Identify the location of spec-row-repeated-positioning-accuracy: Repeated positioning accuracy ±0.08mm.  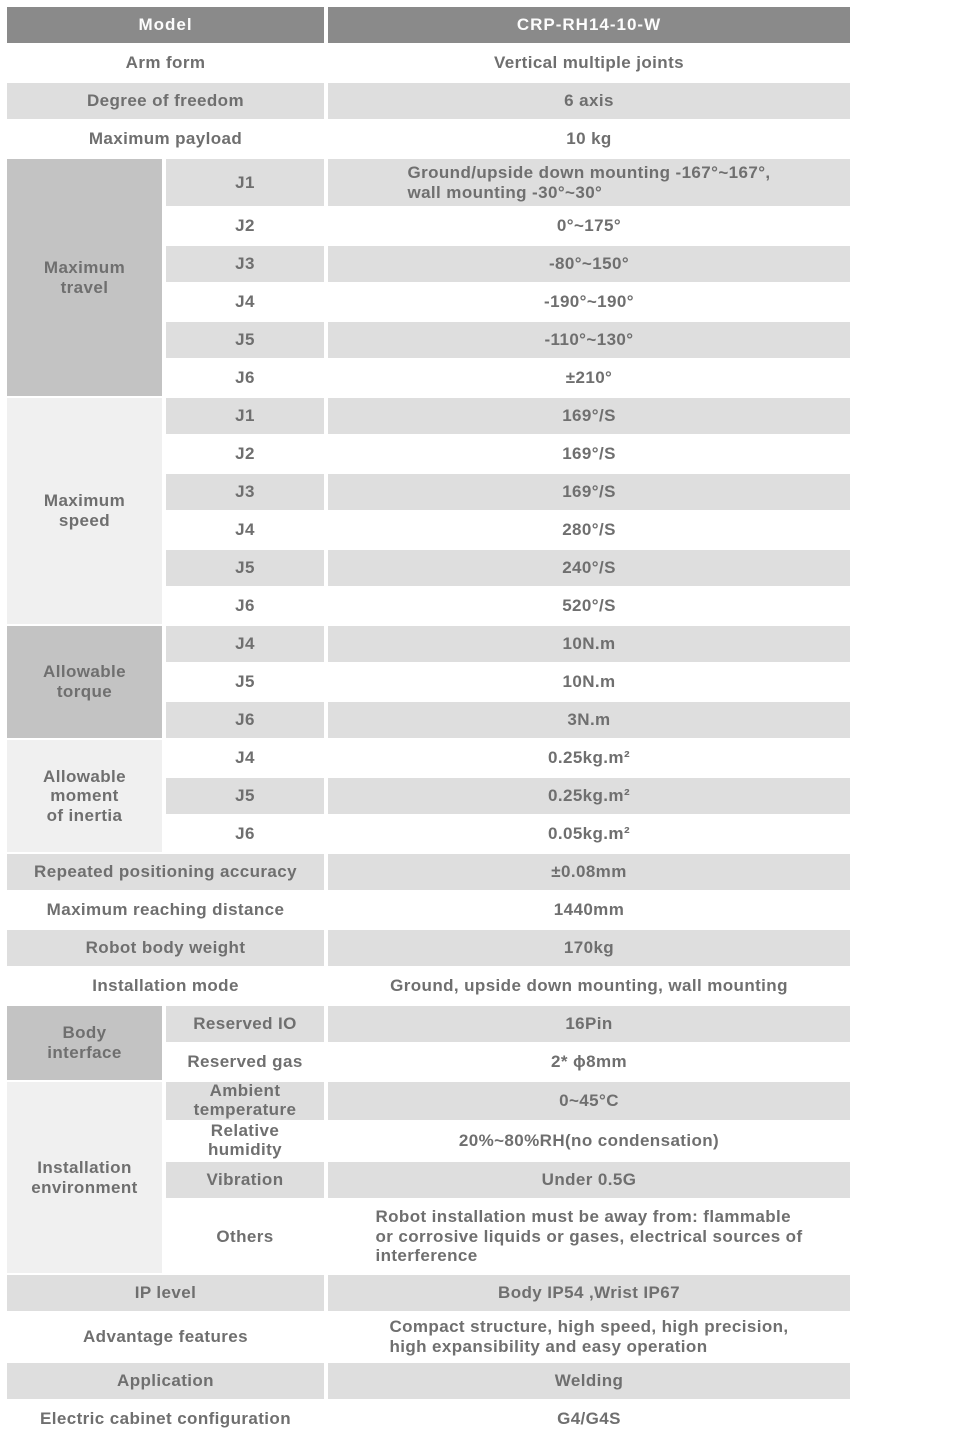
(428, 872).